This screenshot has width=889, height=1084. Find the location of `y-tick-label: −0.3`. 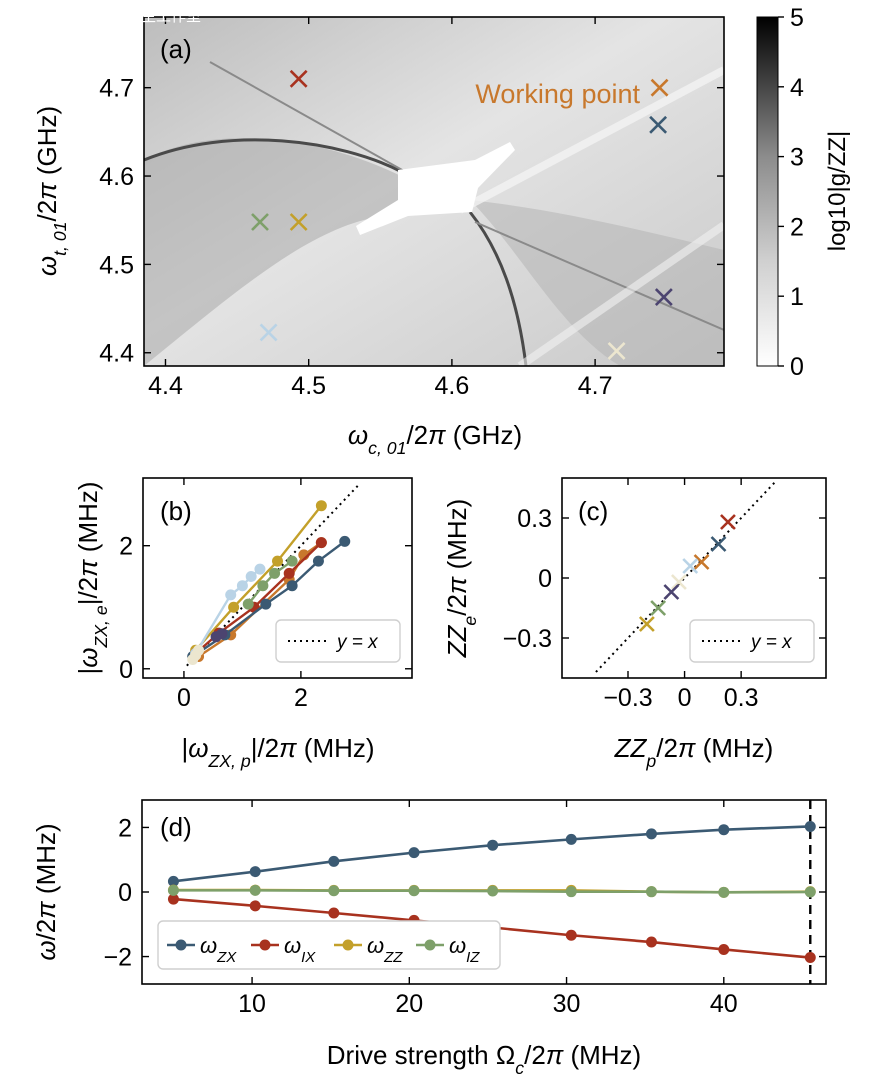

y-tick-label: −0.3 is located at coordinates (527, 639).